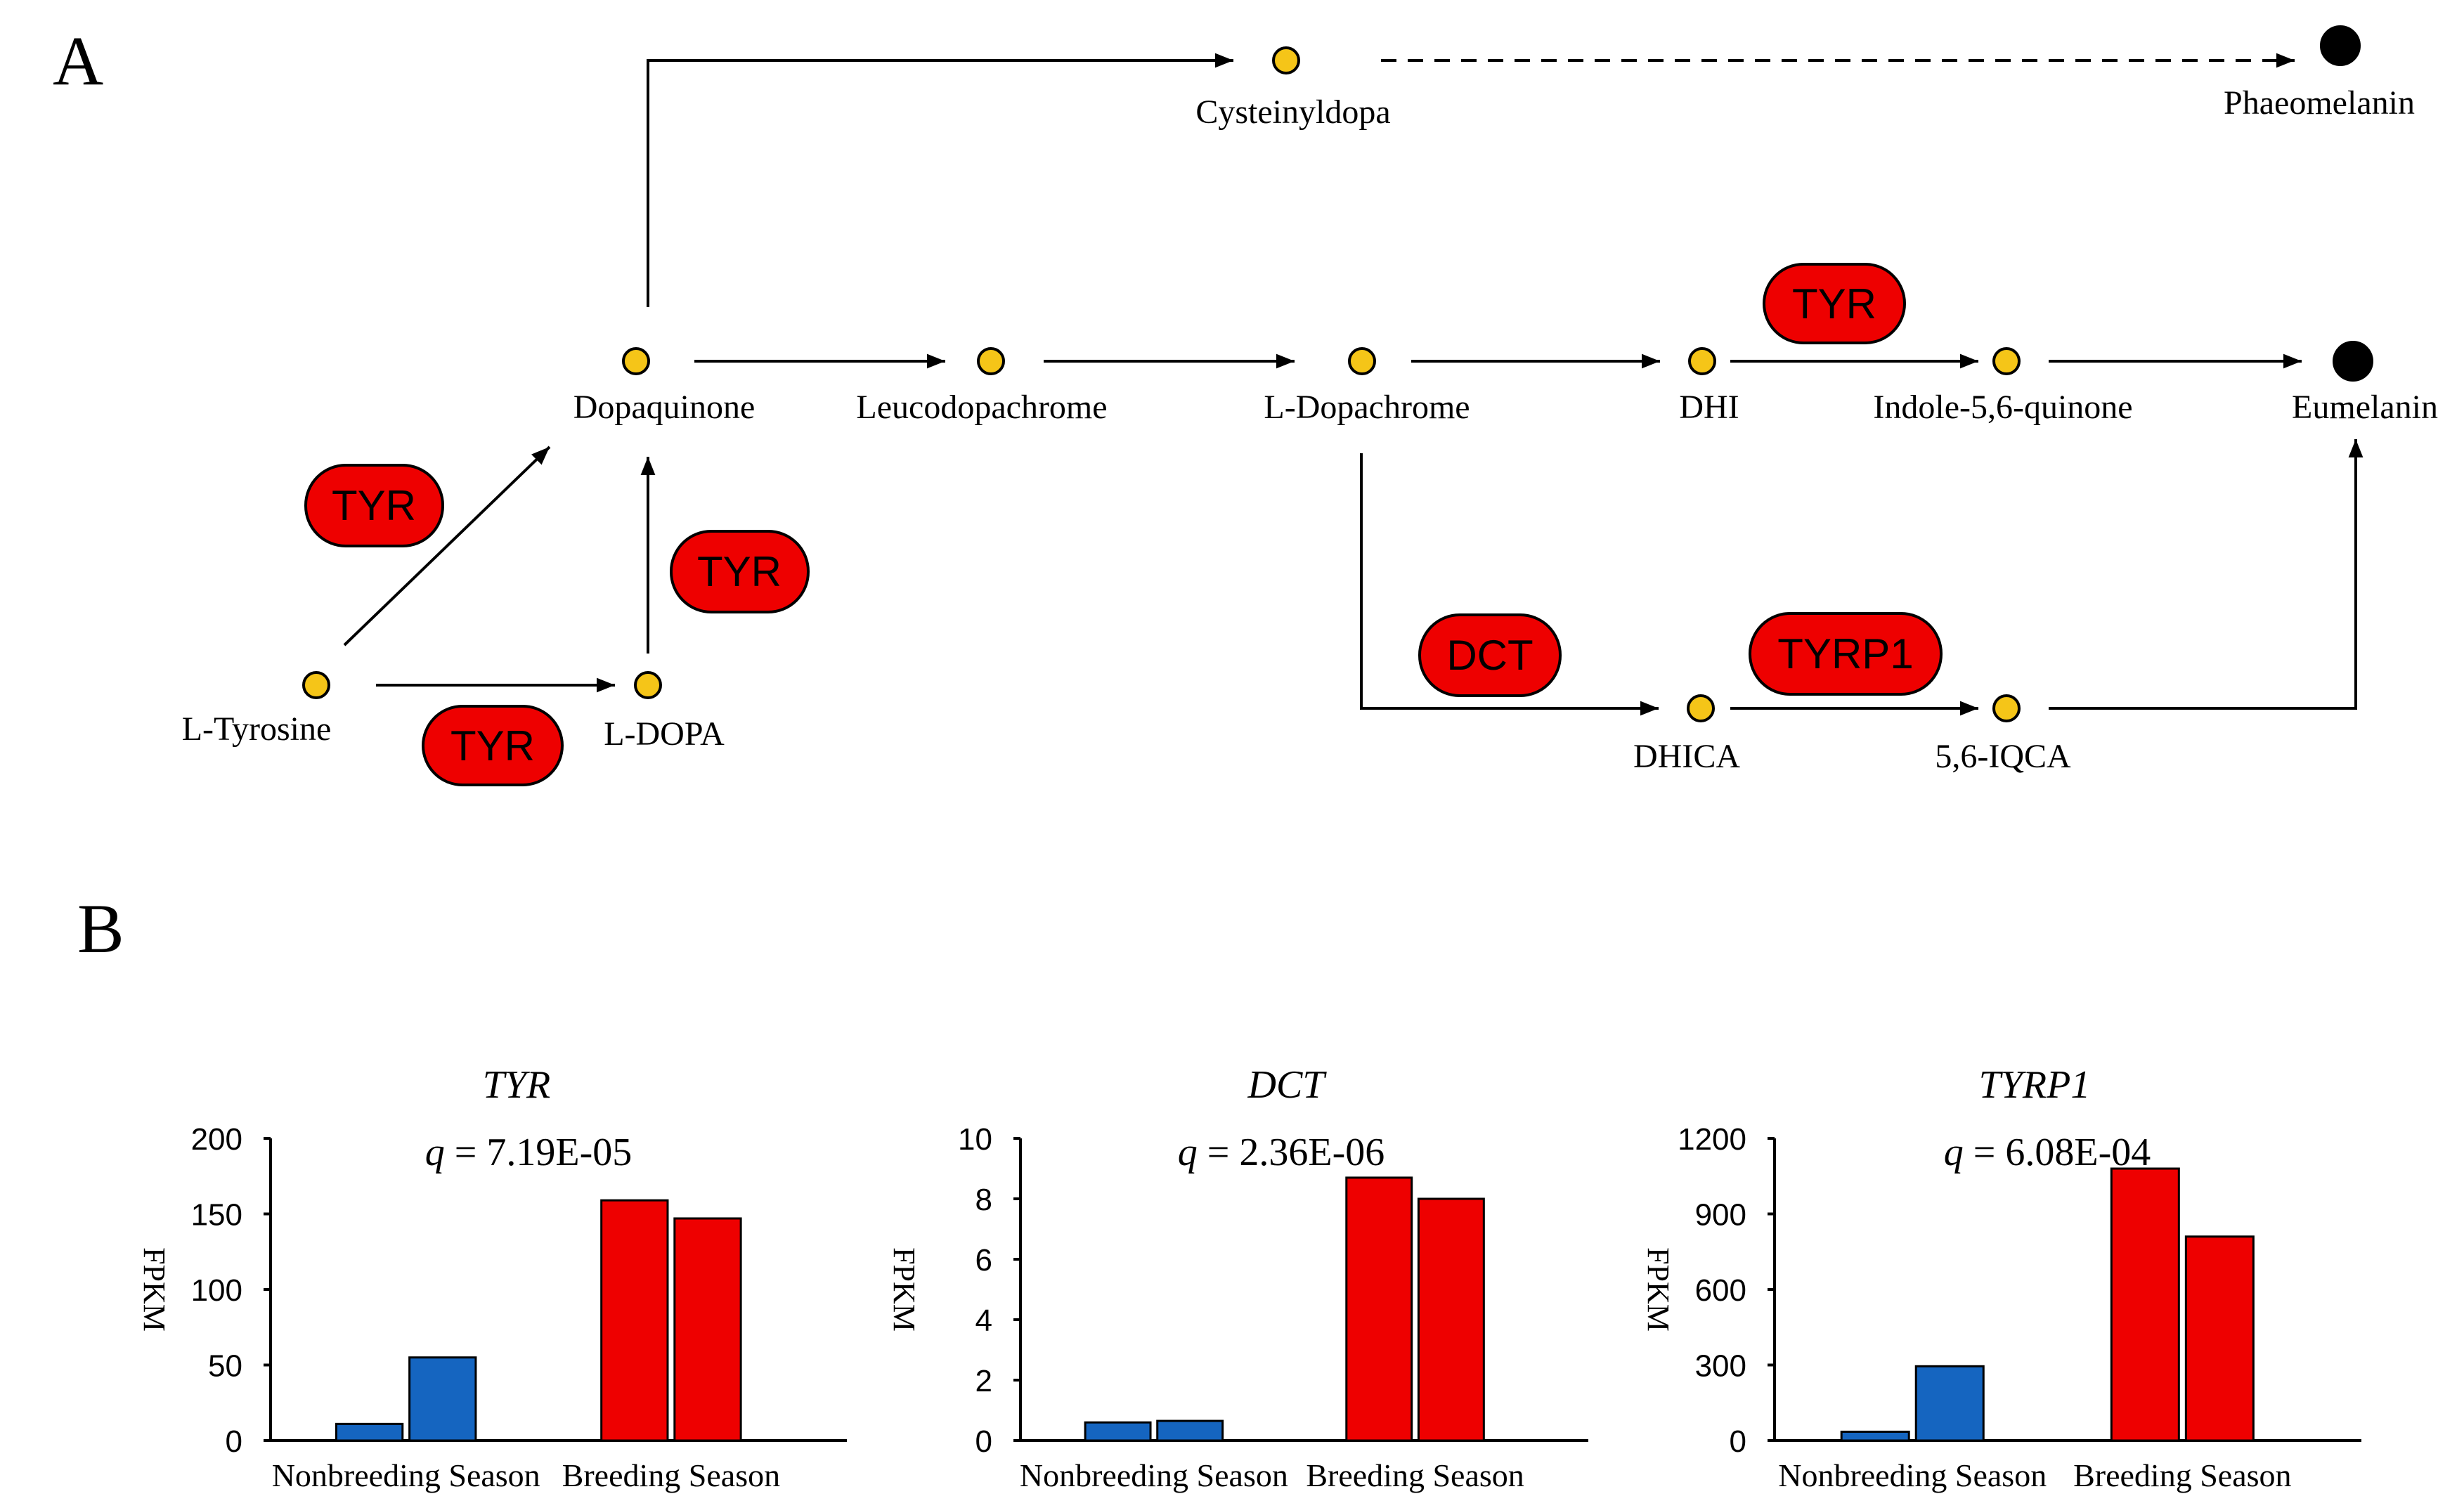  Describe the element at coordinates (1709, 408) in the screenshot. I see `label-dhi: DHI` at that location.